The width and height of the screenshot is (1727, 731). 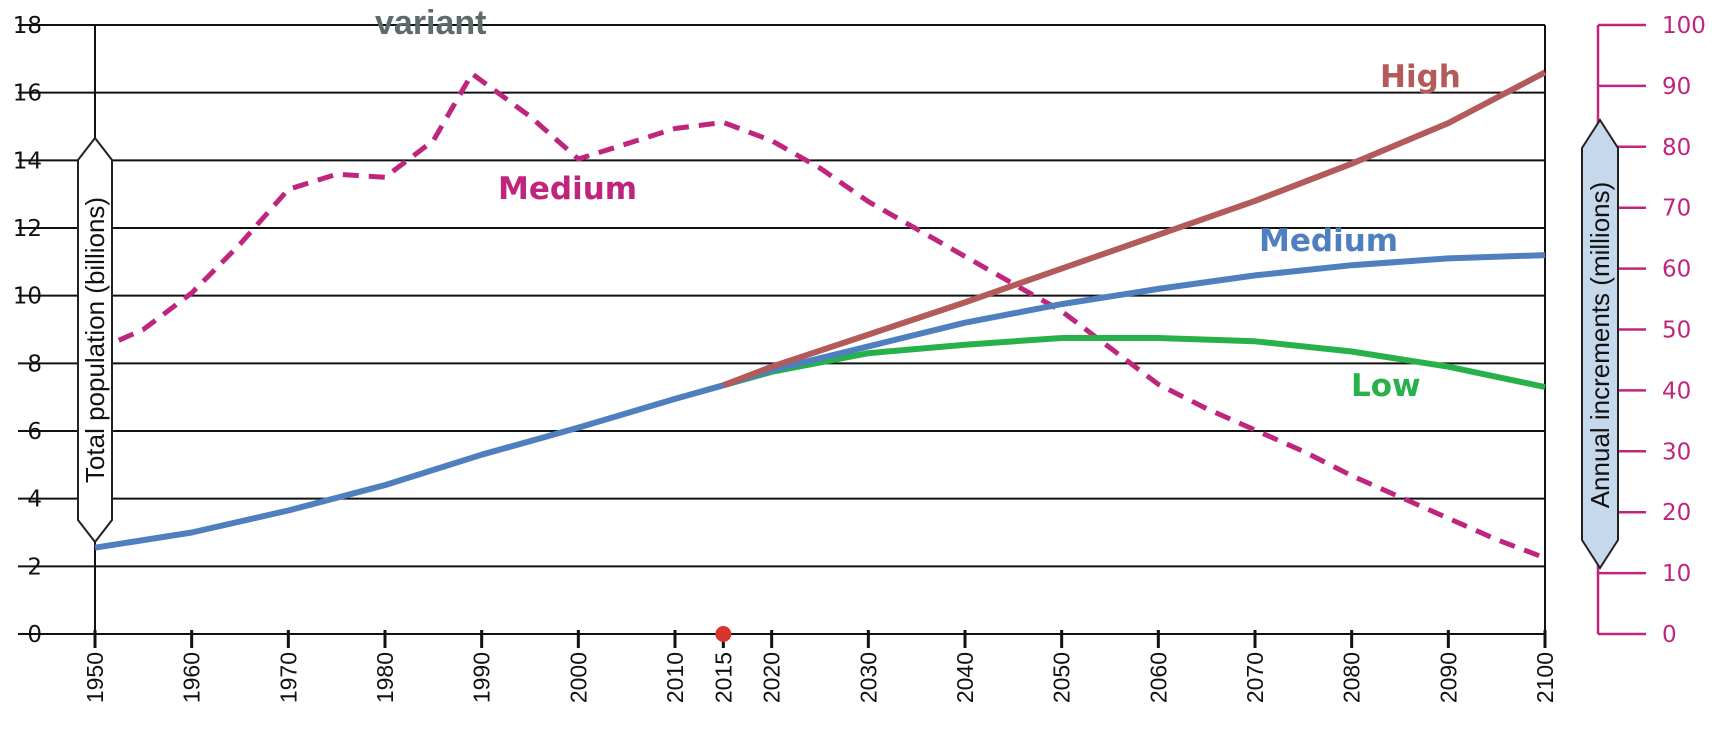 I want to click on x-tick-2070: 2070, so click(x=1255, y=677).